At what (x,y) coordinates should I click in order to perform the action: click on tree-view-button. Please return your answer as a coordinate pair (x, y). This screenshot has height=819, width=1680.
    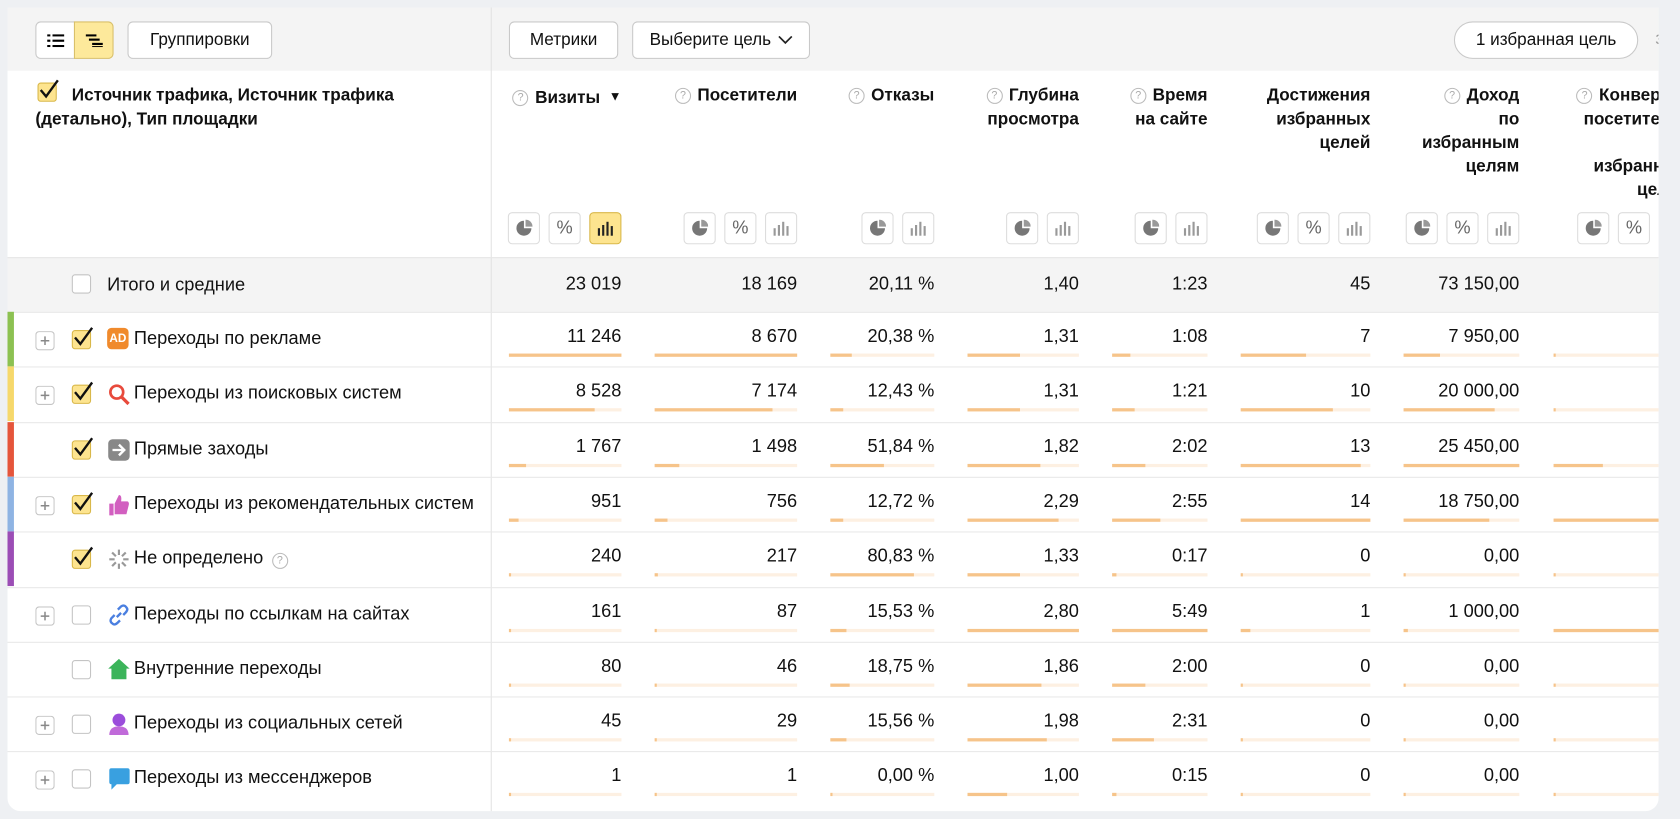
    Looking at the image, I should click on (93, 40).